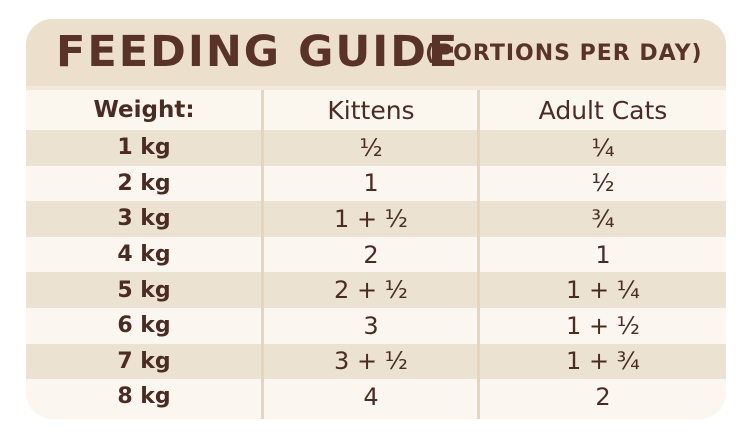 This screenshot has height=434, width=747. I want to click on column-header-kittens: Kittens, so click(371, 110).